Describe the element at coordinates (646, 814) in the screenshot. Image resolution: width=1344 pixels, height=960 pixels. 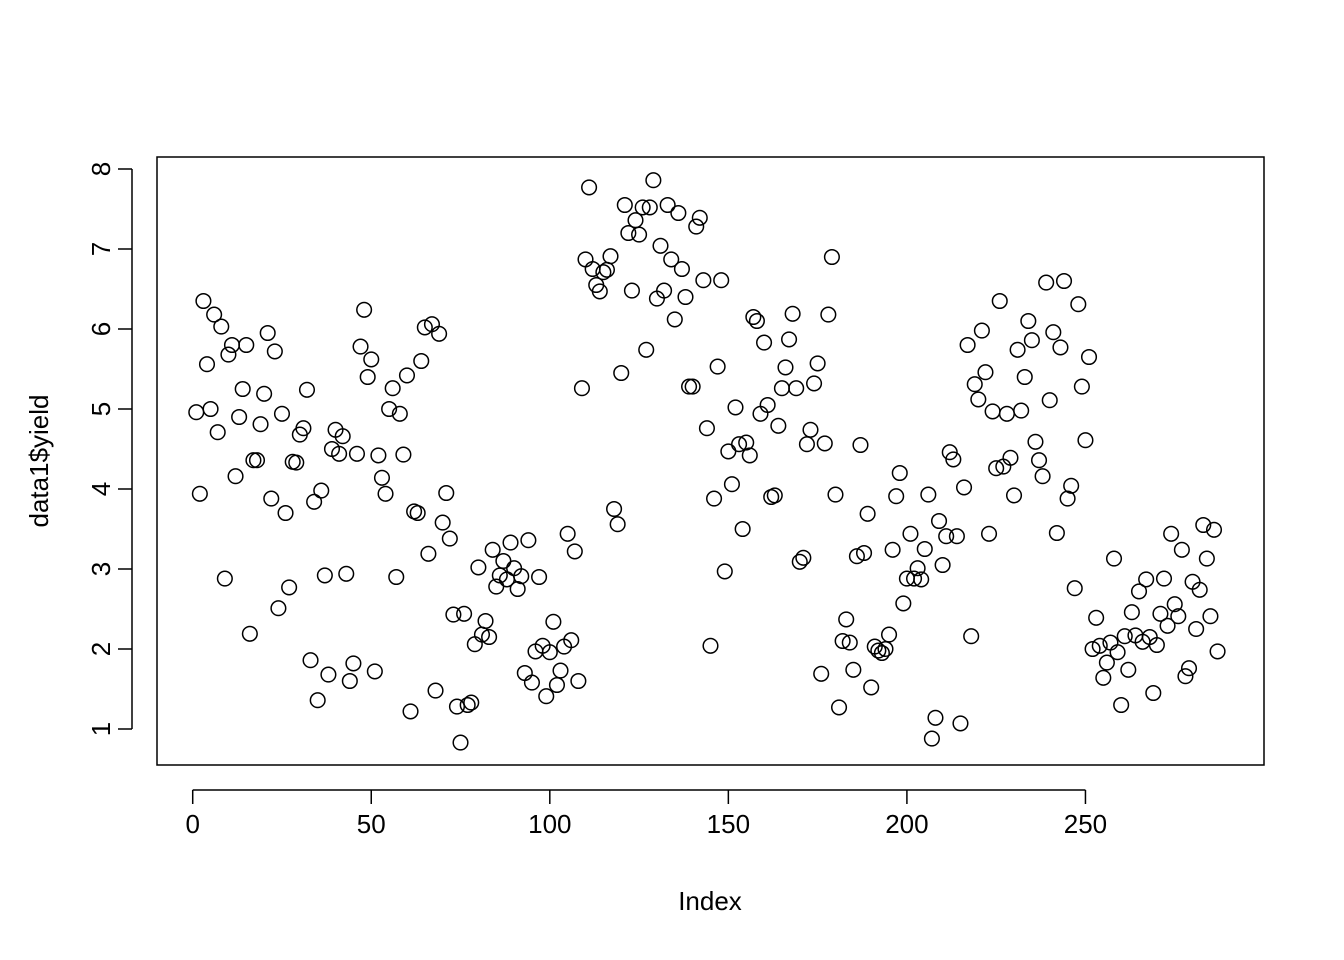
I see `x-axis: 0 50 100 150 200 250` at that location.